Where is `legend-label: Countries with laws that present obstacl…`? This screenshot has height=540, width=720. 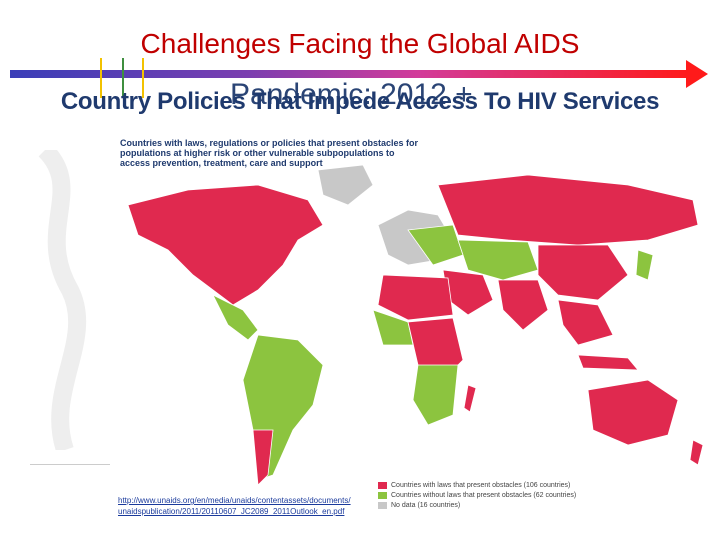
legend-label: Countries with laws that present obstacl… is located at coordinates (481, 485).